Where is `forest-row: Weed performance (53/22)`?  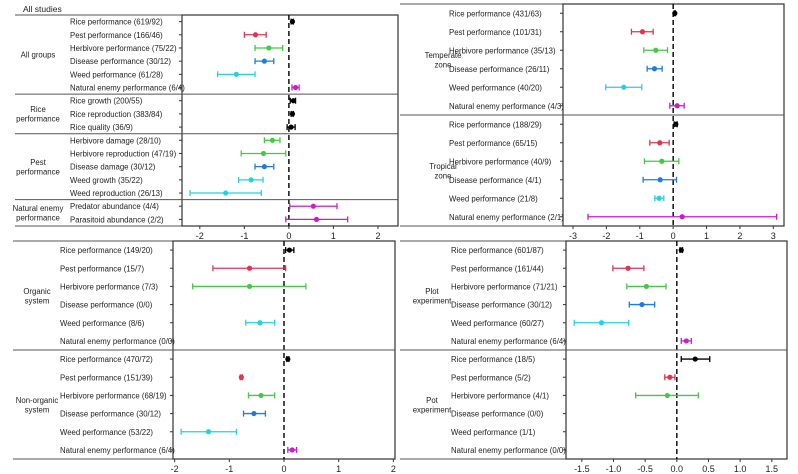
forest-row: Weed performance (53/22) is located at coordinates (149, 432).